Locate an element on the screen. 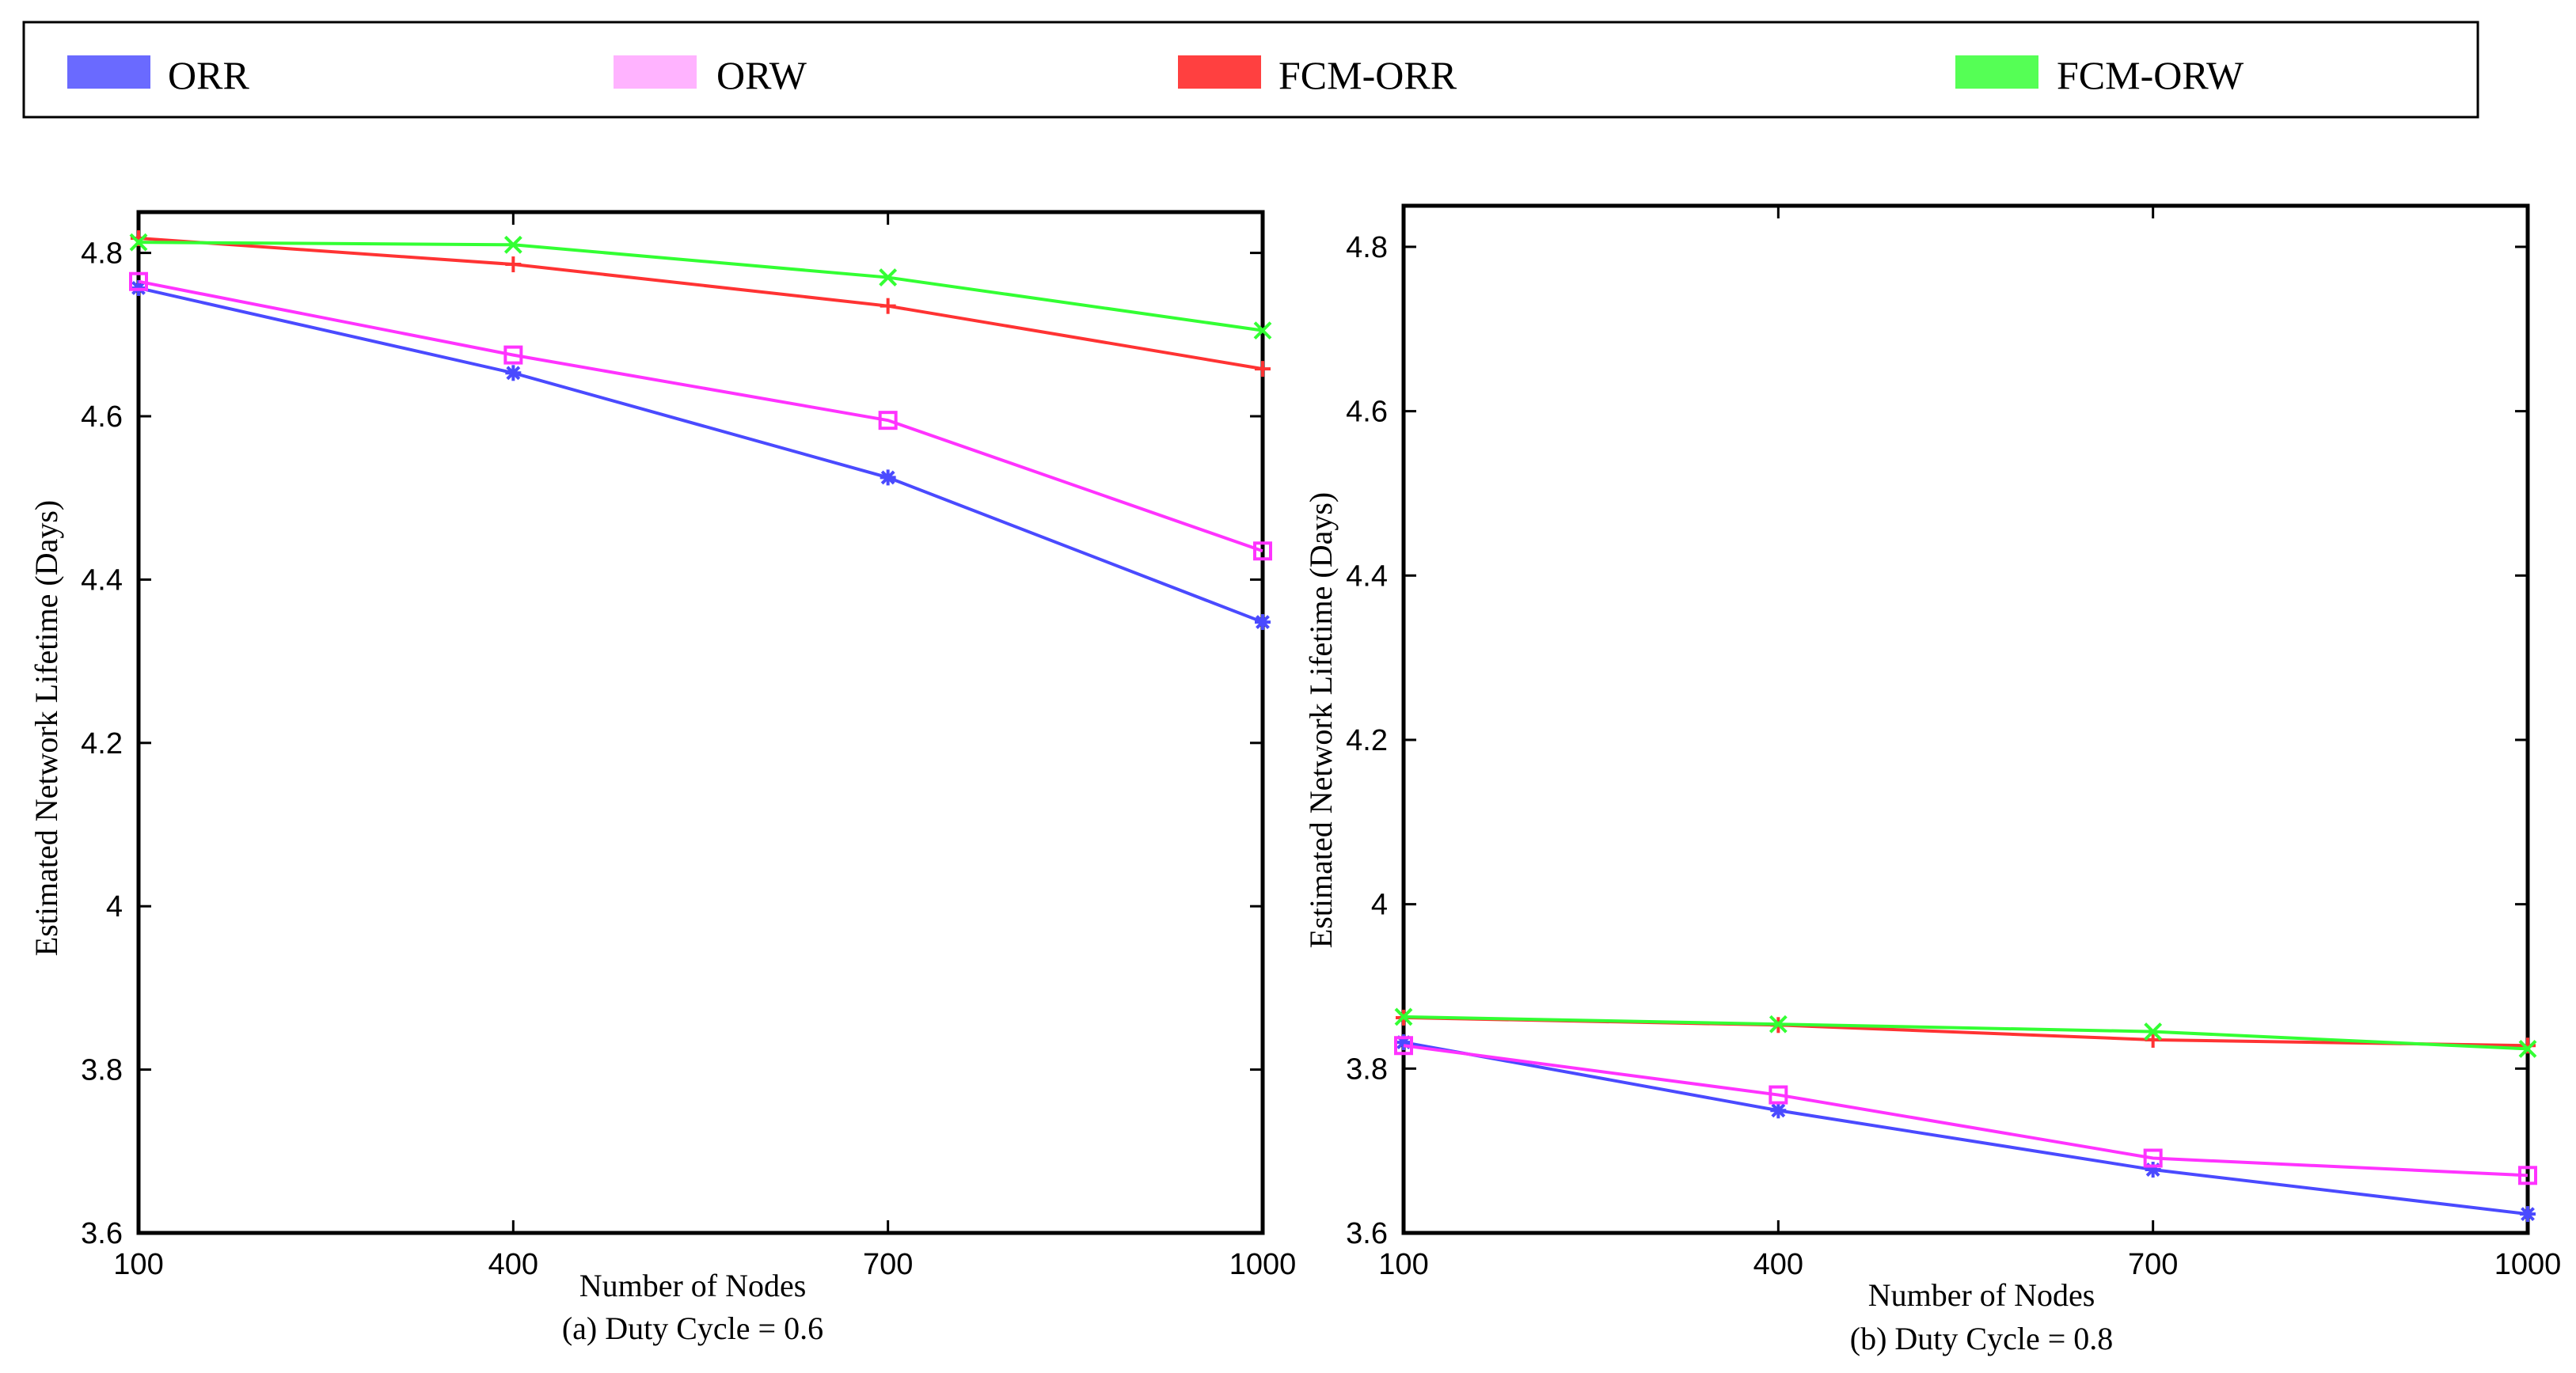 This screenshot has height=1373, width=2576. x-tick-label-b-1000: 1000 is located at coordinates (2528, 1264).